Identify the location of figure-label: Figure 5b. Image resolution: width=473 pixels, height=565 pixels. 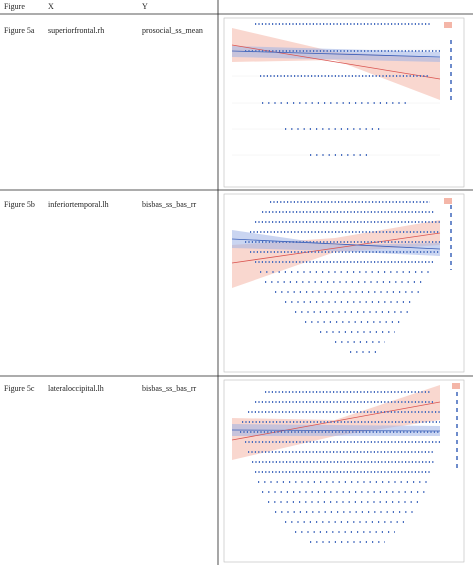
(19, 204).